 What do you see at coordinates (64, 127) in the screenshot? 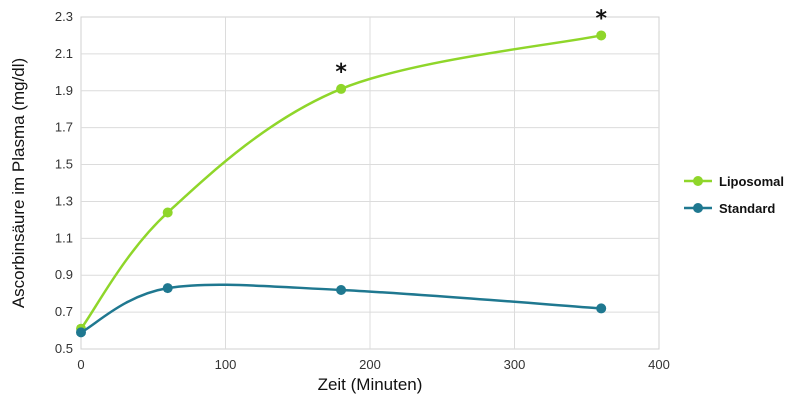
I see `y-tick-label: 1.7` at bounding box center [64, 127].